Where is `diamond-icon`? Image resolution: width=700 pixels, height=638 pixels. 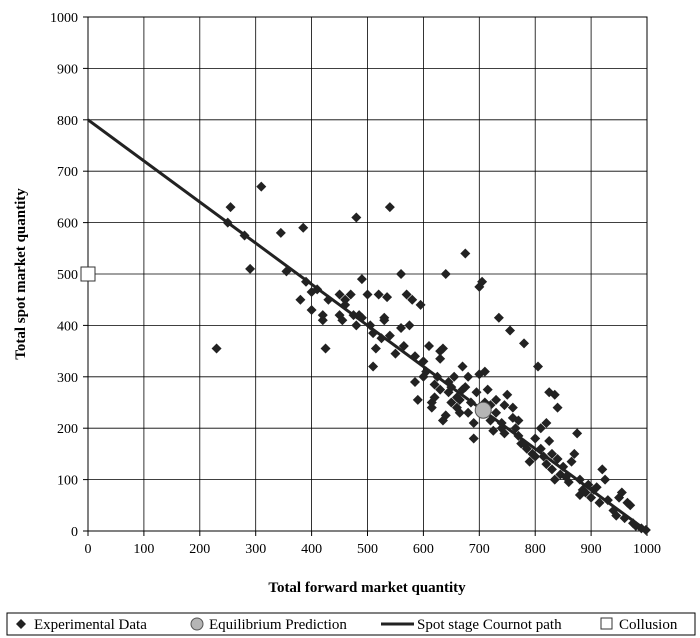
diamond-icon is located at coordinates (21, 624).